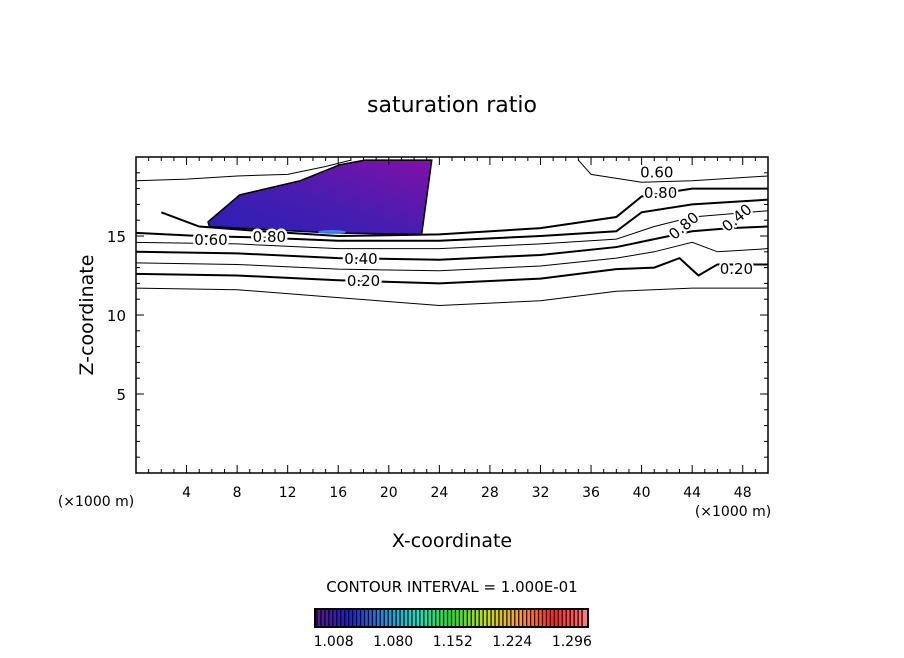 The height and width of the screenshot is (658, 904). I want to click on x-tick-label: 4, so click(186, 493).